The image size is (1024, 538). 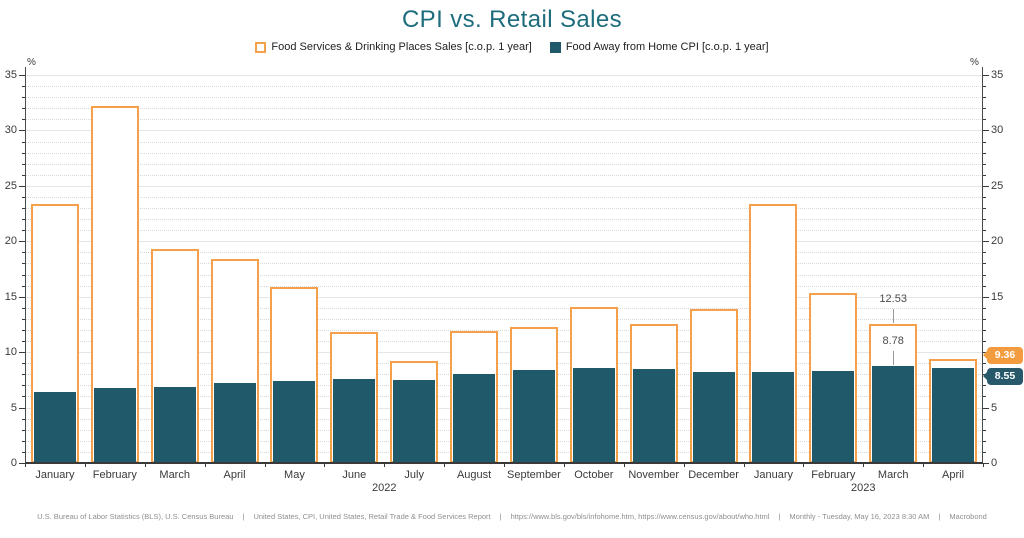 I want to click on footer-segment: Macrobond, so click(x=968, y=516).